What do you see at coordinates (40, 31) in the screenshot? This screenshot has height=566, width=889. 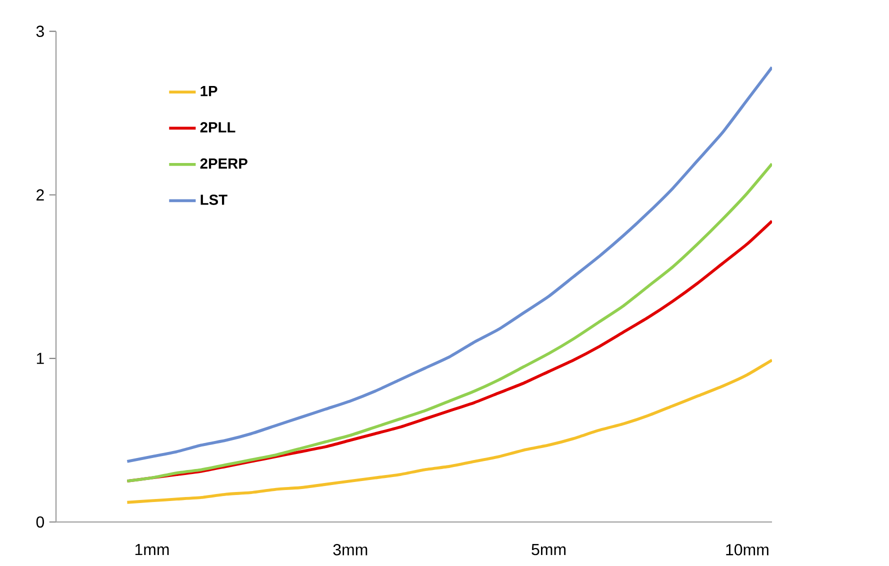 I see `y-tick-label: 3` at bounding box center [40, 31].